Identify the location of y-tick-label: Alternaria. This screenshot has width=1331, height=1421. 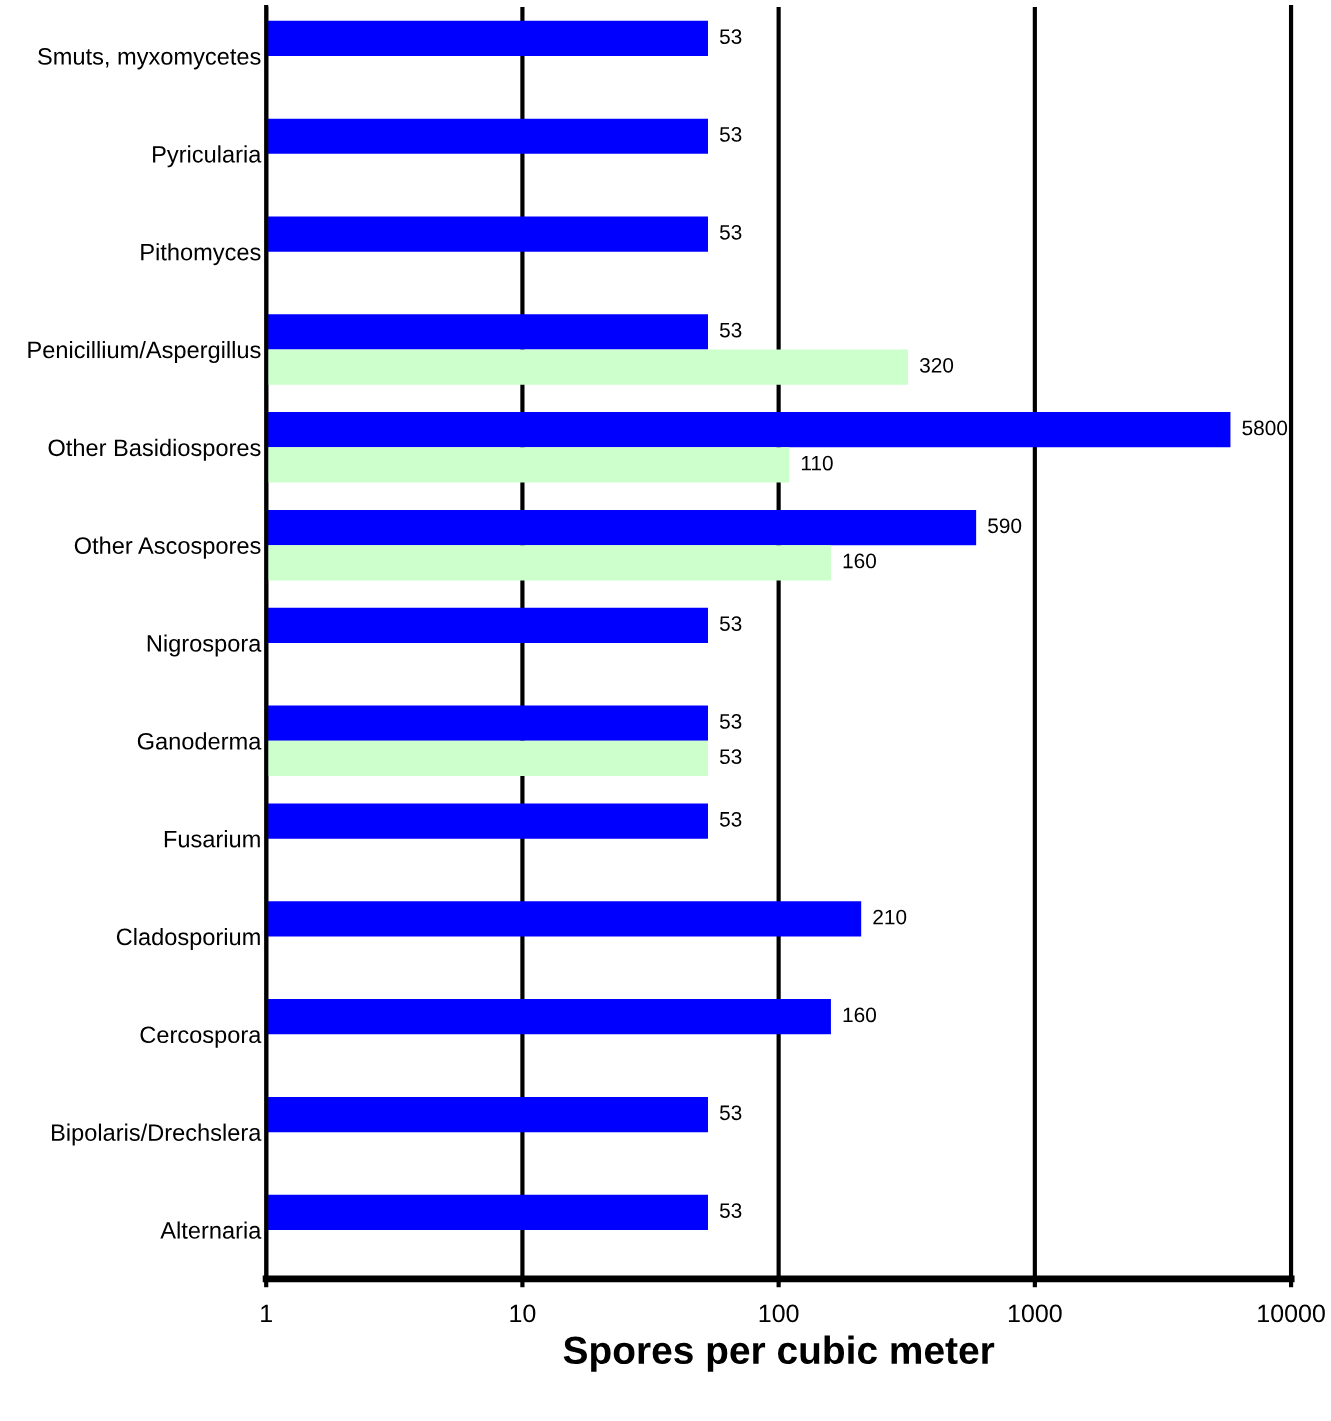
(211, 1230).